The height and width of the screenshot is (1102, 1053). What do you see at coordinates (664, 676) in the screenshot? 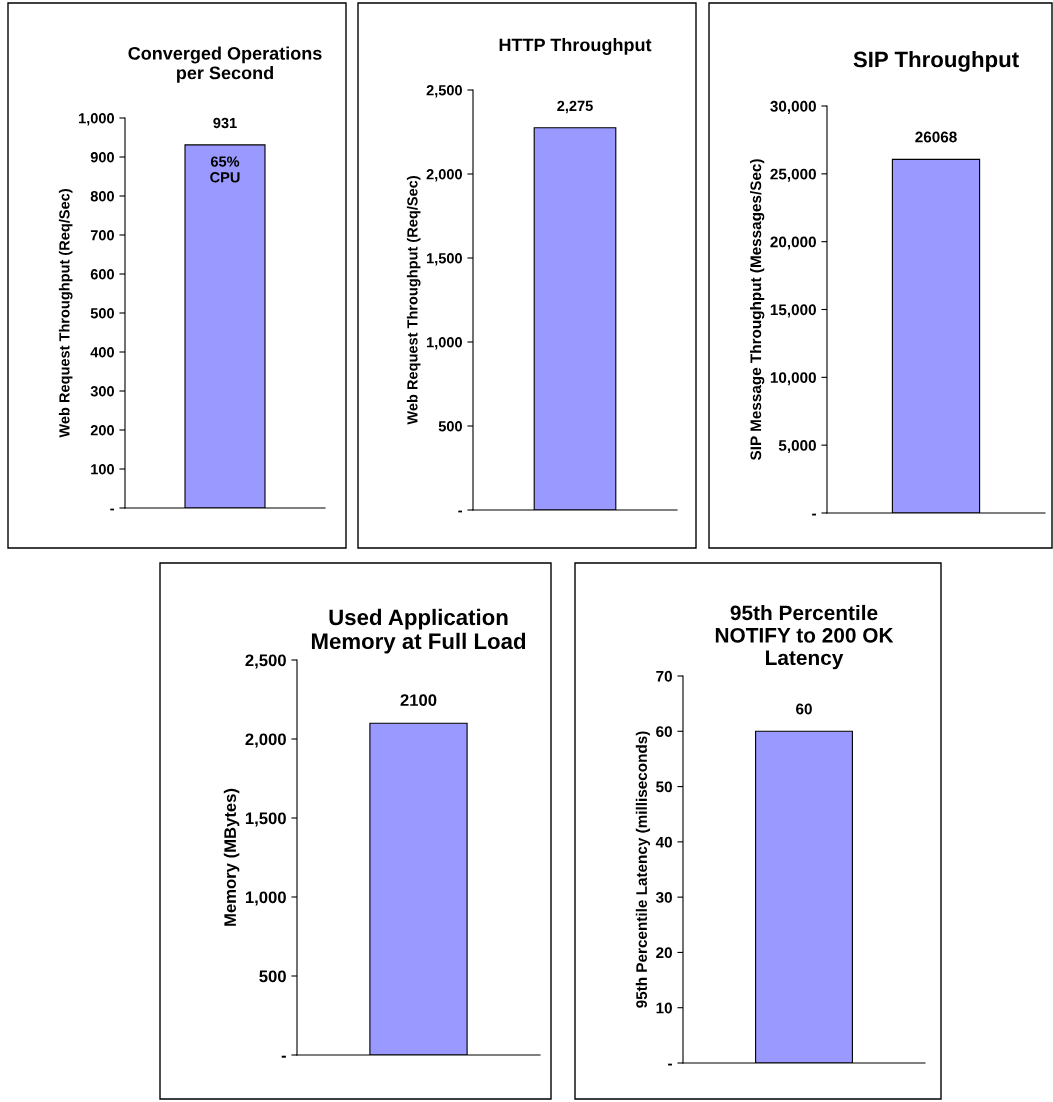
I see `y-tick-label: 70` at bounding box center [664, 676].